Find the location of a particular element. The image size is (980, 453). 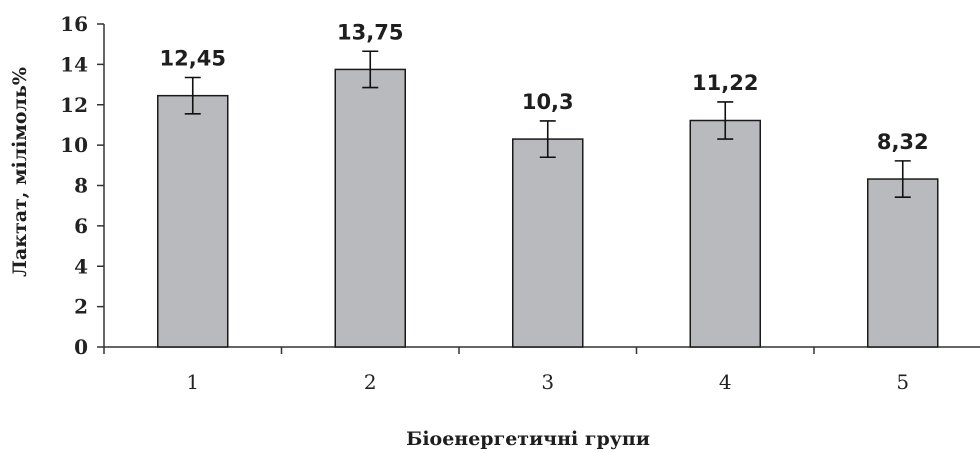

data-label: 10,3 is located at coordinates (548, 102).